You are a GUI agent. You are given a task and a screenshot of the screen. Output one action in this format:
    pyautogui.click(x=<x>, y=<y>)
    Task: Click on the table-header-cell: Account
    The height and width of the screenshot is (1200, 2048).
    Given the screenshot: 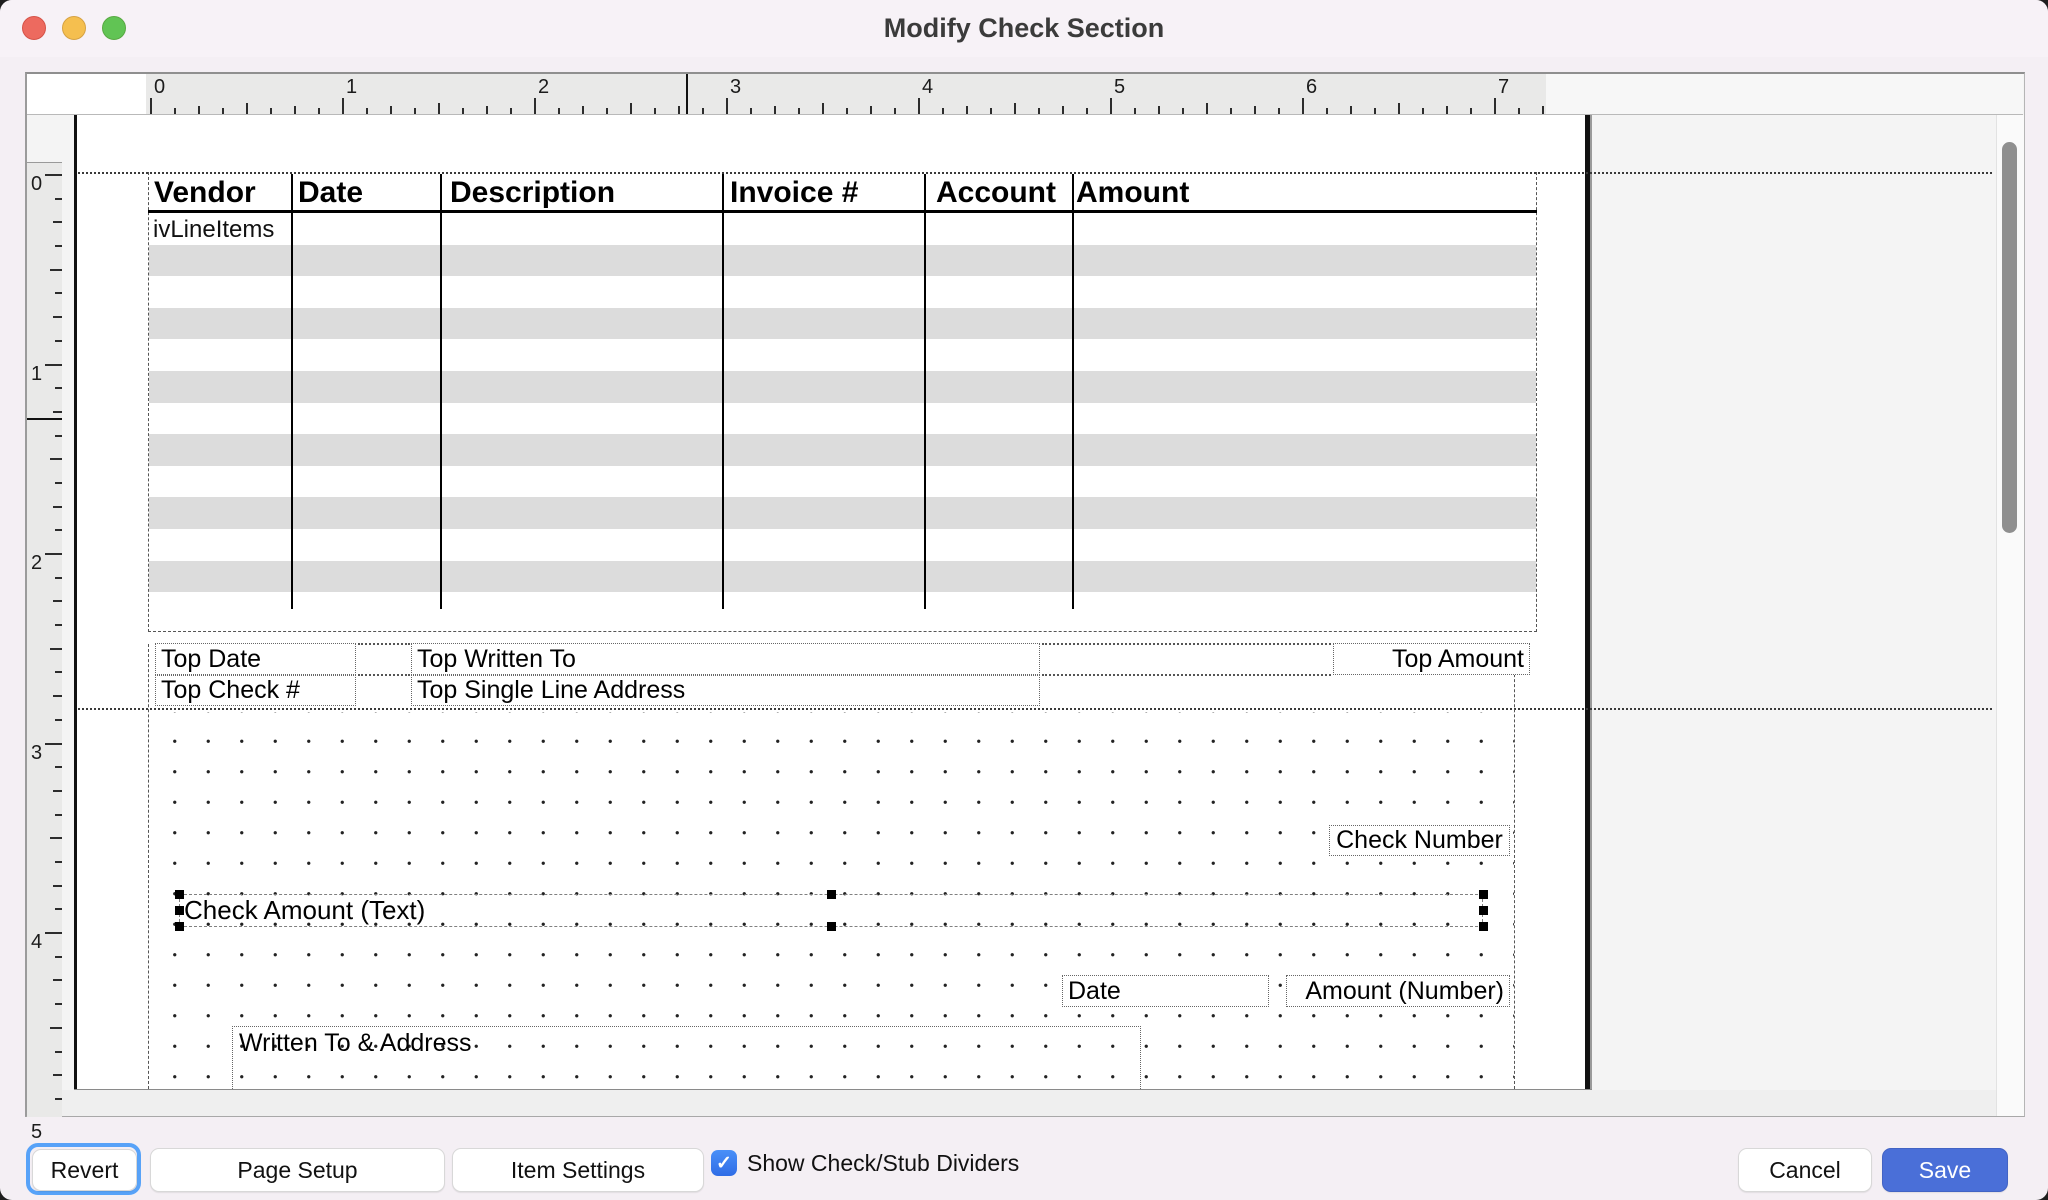 What is the action you would take?
    pyautogui.click(x=996, y=192)
    